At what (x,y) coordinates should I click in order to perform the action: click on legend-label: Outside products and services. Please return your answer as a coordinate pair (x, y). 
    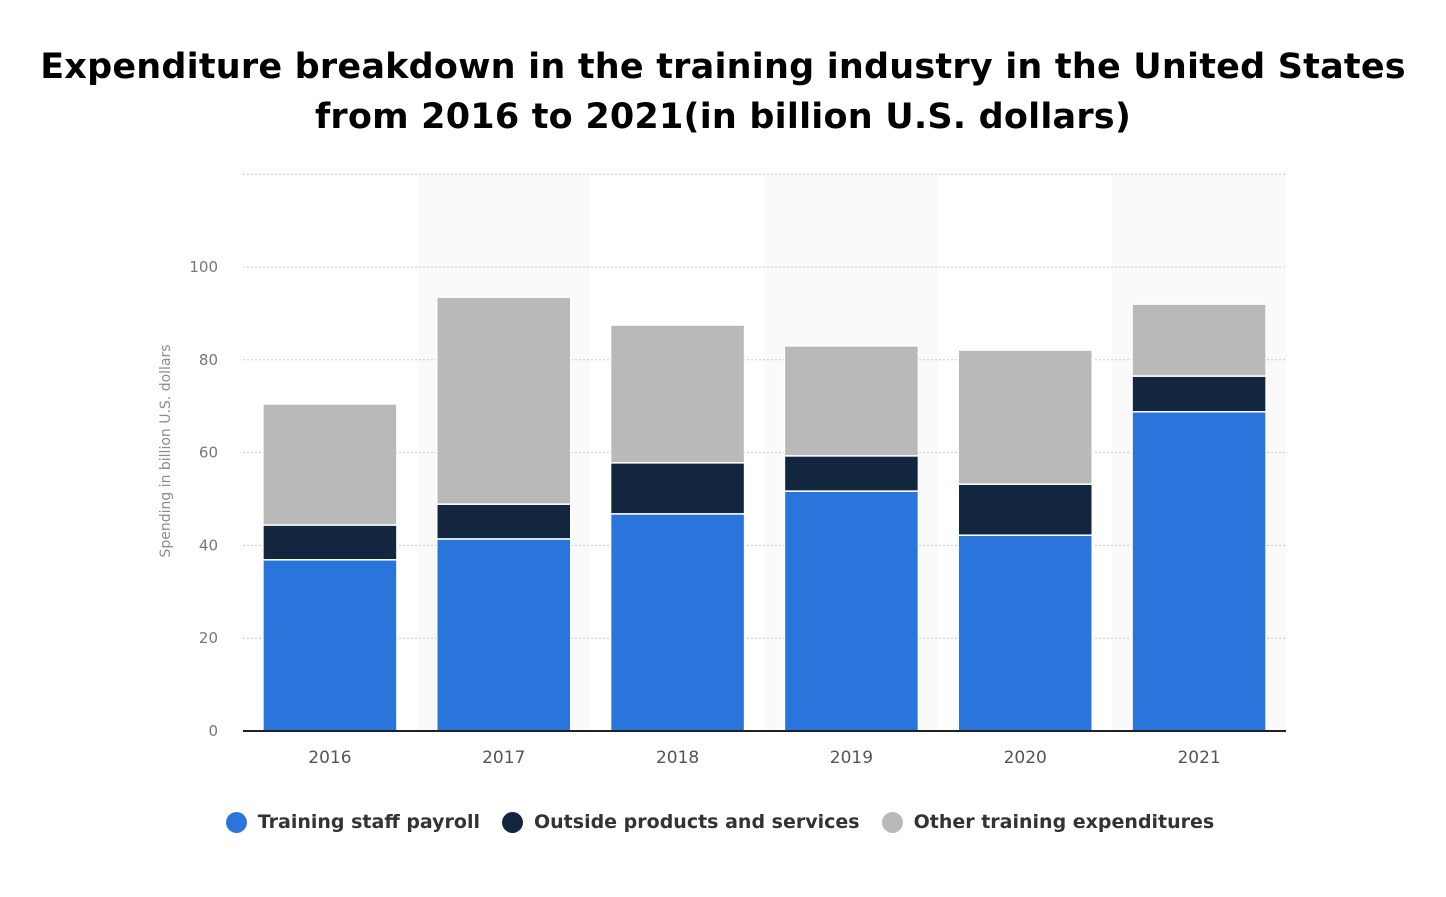
    Looking at the image, I should click on (697, 822).